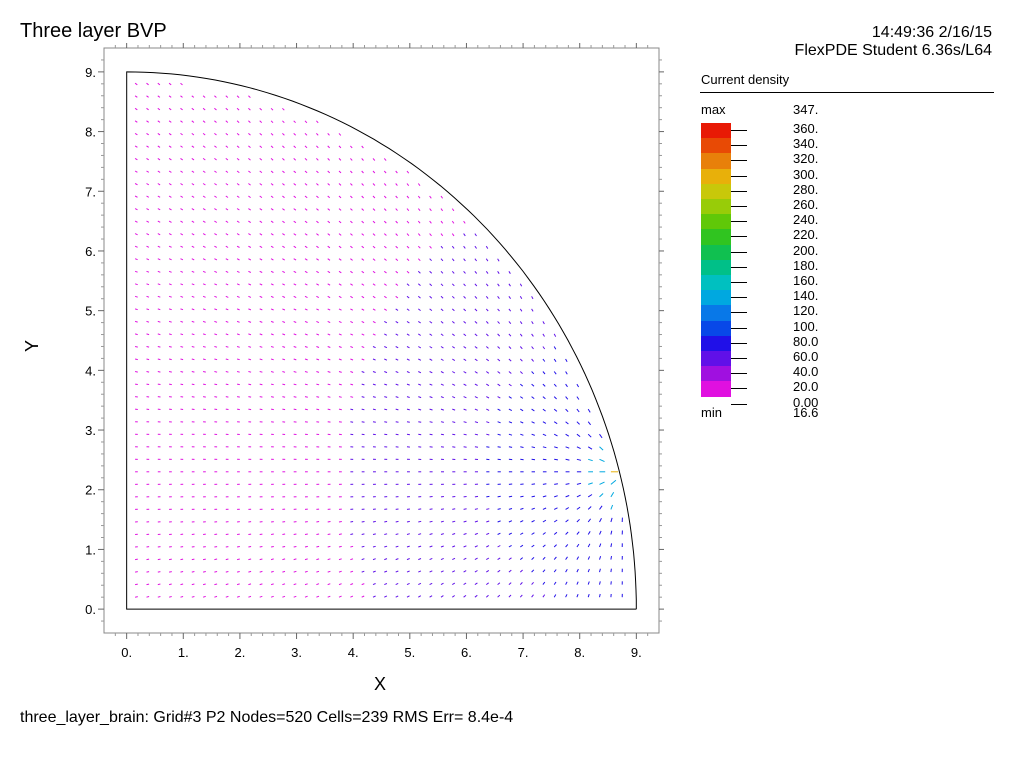 The width and height of the screenshot is (1024, 768). Describe the element at coordinates (893, 50) in the screenshot. I see `software-version: FlexPDE Student 6.36s/L64` at that location.